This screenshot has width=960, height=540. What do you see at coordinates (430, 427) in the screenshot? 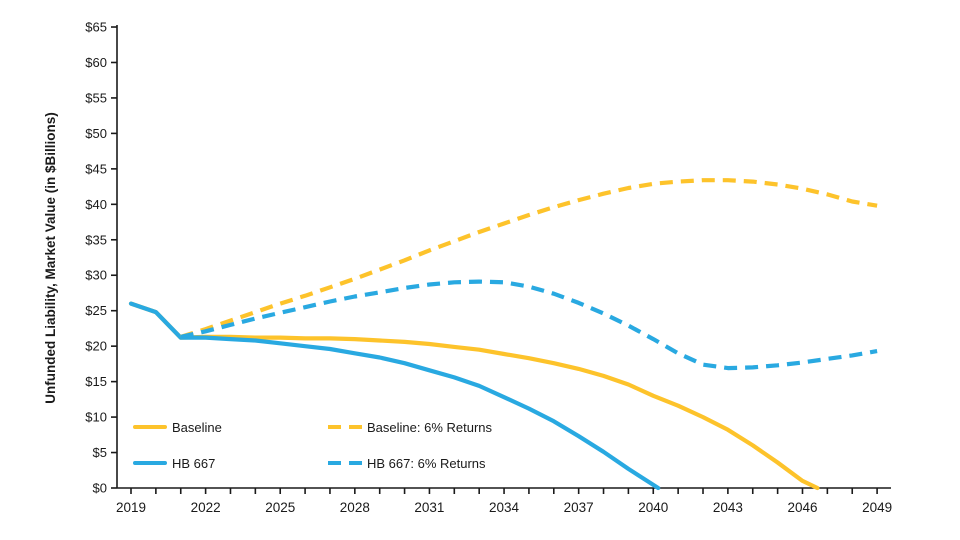
I see `legend-label-baseline-6-returns: Baseline: 6% Returns` at bounding box center [430, 427].